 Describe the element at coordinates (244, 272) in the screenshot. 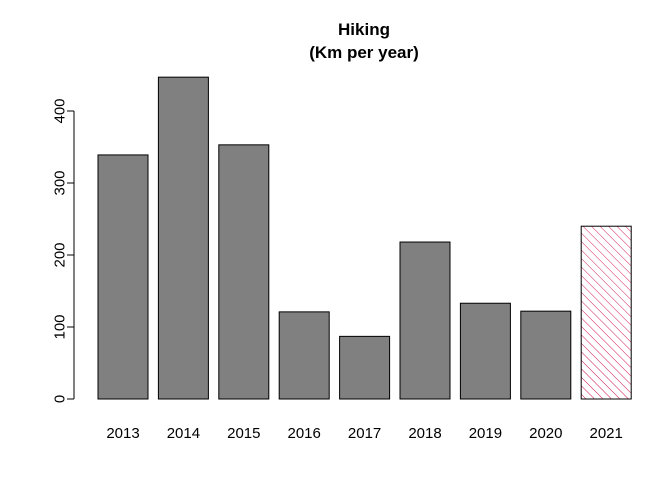

I see `bar-2015` at that location.